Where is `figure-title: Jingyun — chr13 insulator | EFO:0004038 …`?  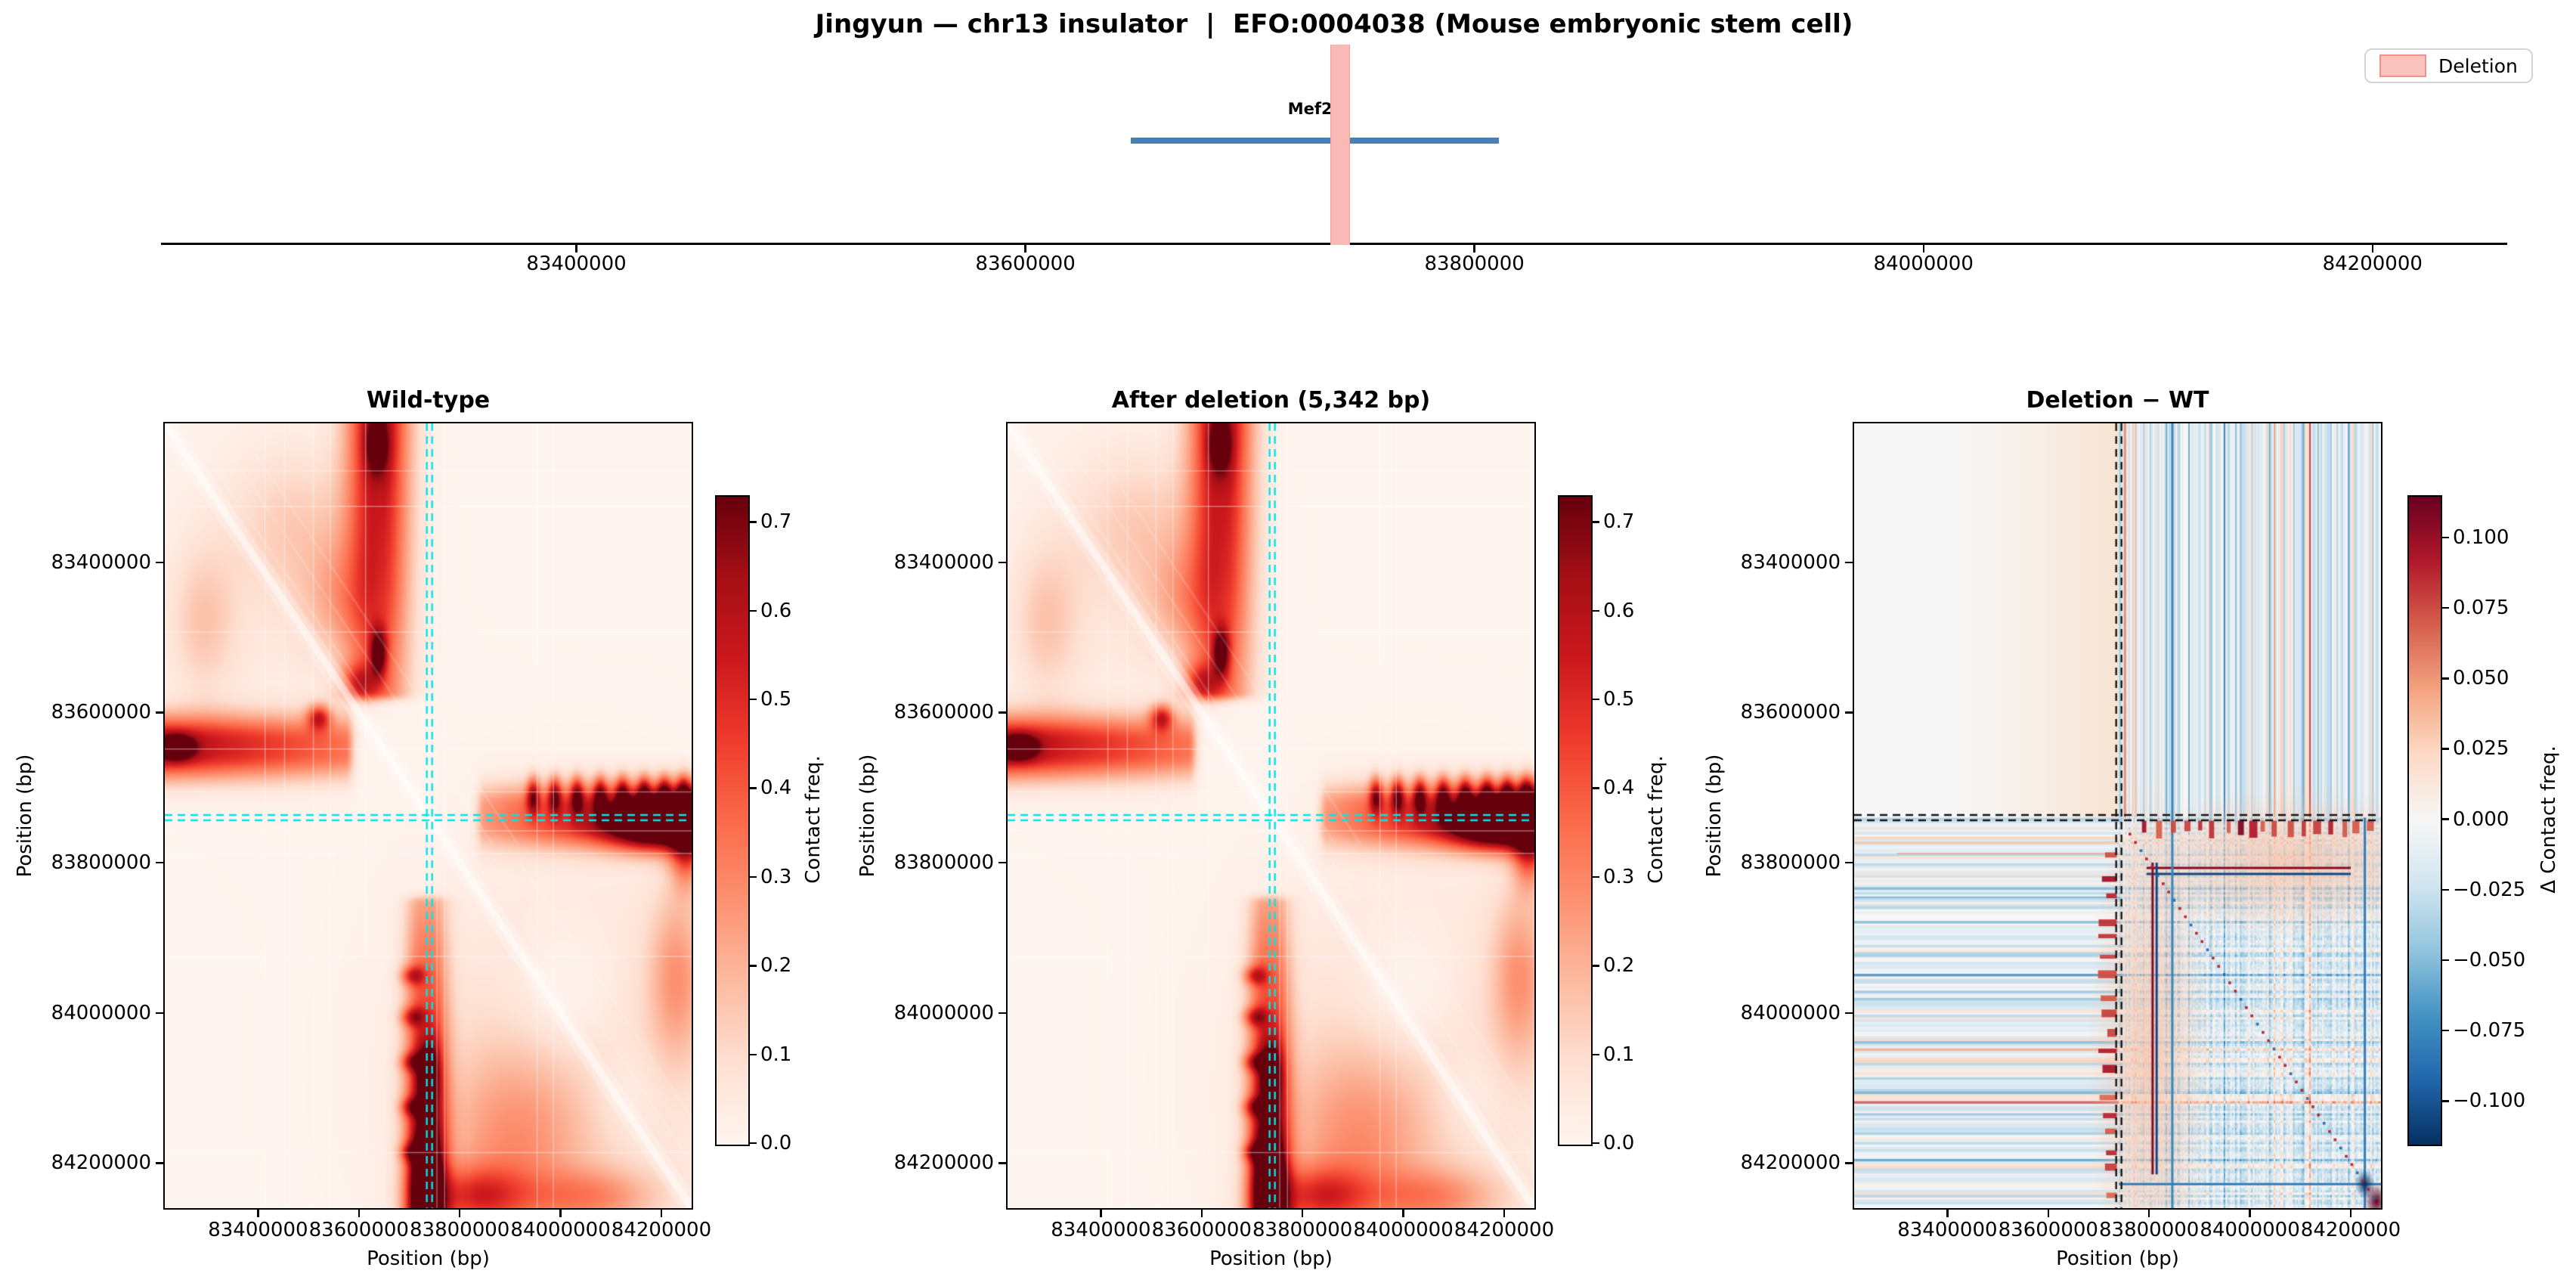
figure-title: Jingyun — chr13 insulator | EFO:0004038 … is located at coordinates (1334, 24).